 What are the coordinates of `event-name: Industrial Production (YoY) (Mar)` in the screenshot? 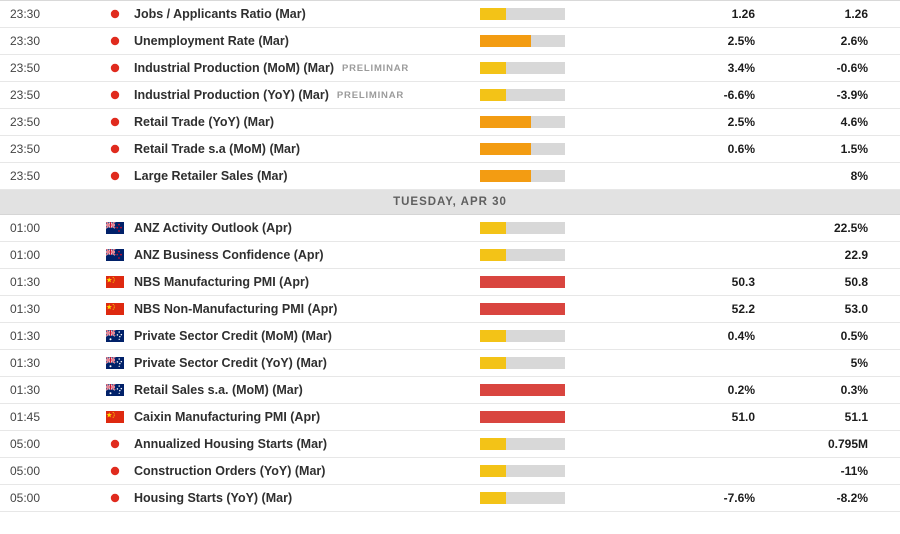 It's located at (231, 95).